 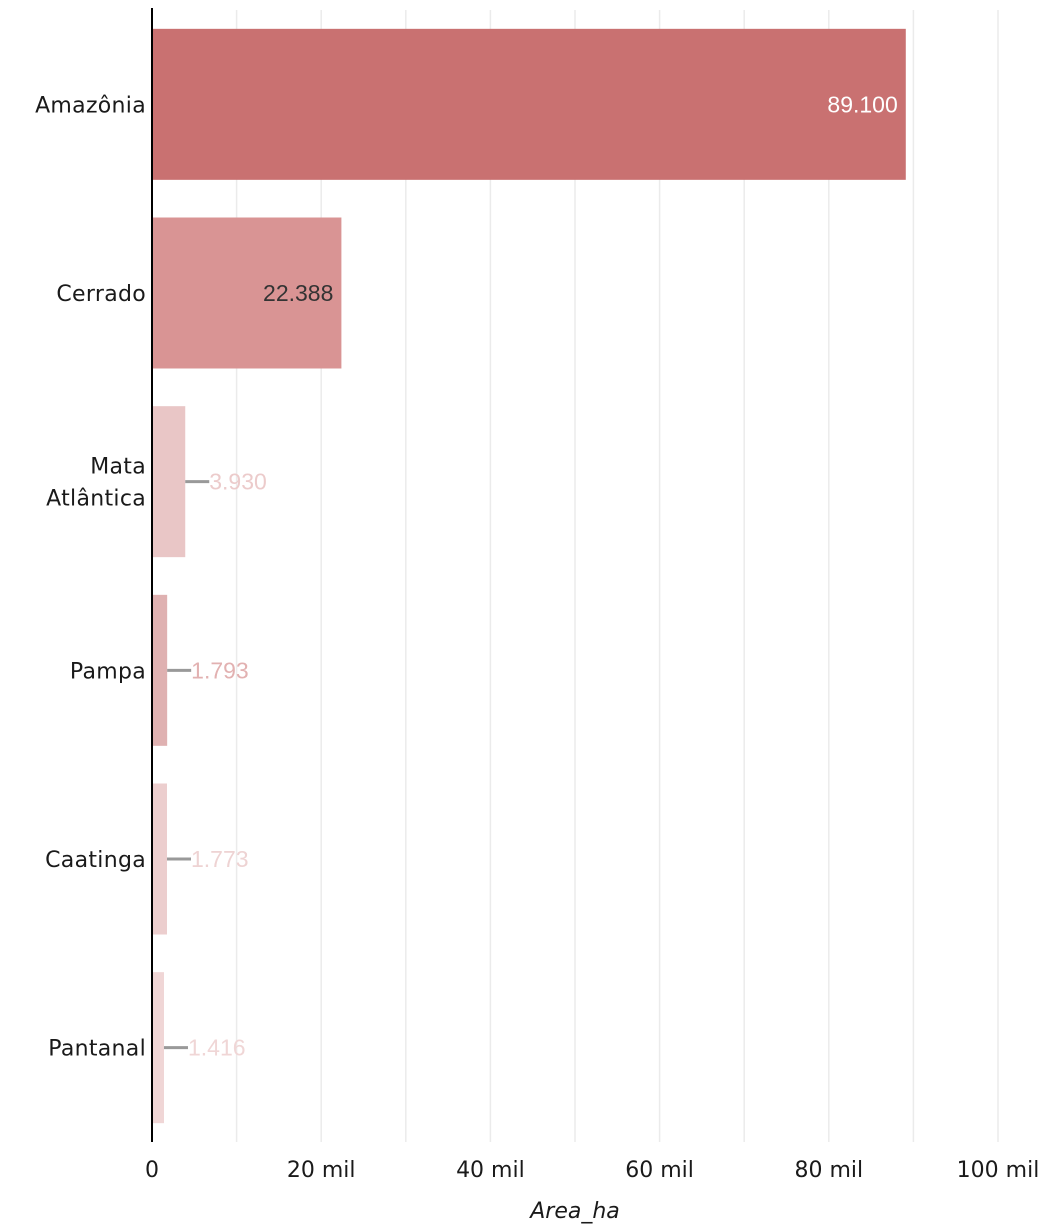 I want to click on category-label: Cerrado, so click(x=101, y=294).